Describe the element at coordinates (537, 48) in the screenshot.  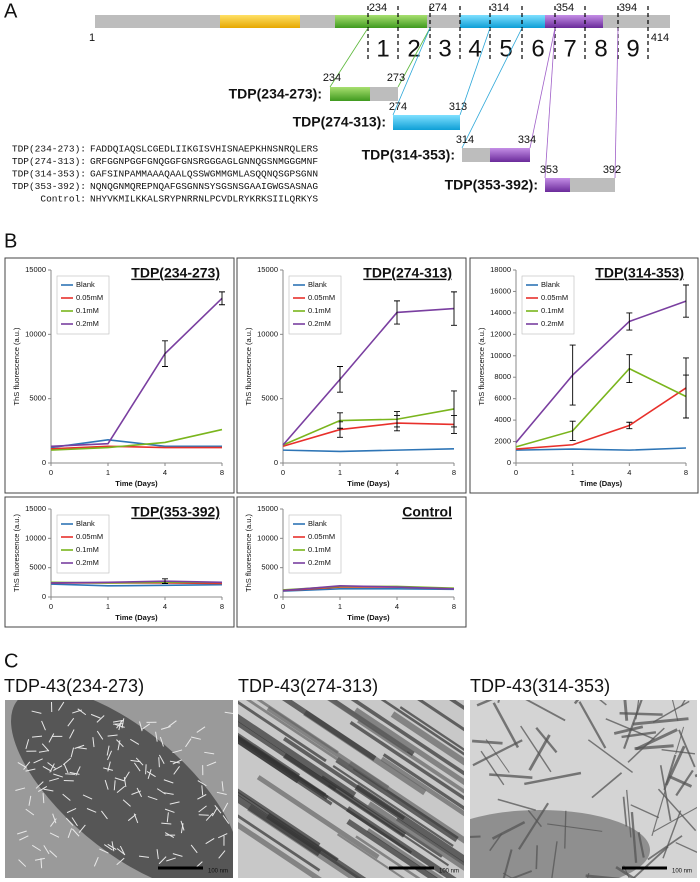
I see `region-number: 6` at that location.